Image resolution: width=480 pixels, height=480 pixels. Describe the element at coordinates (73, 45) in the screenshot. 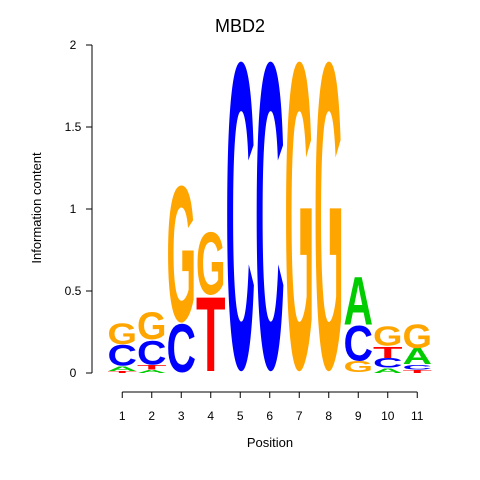

I see `y-tick-label: 2` at that location.